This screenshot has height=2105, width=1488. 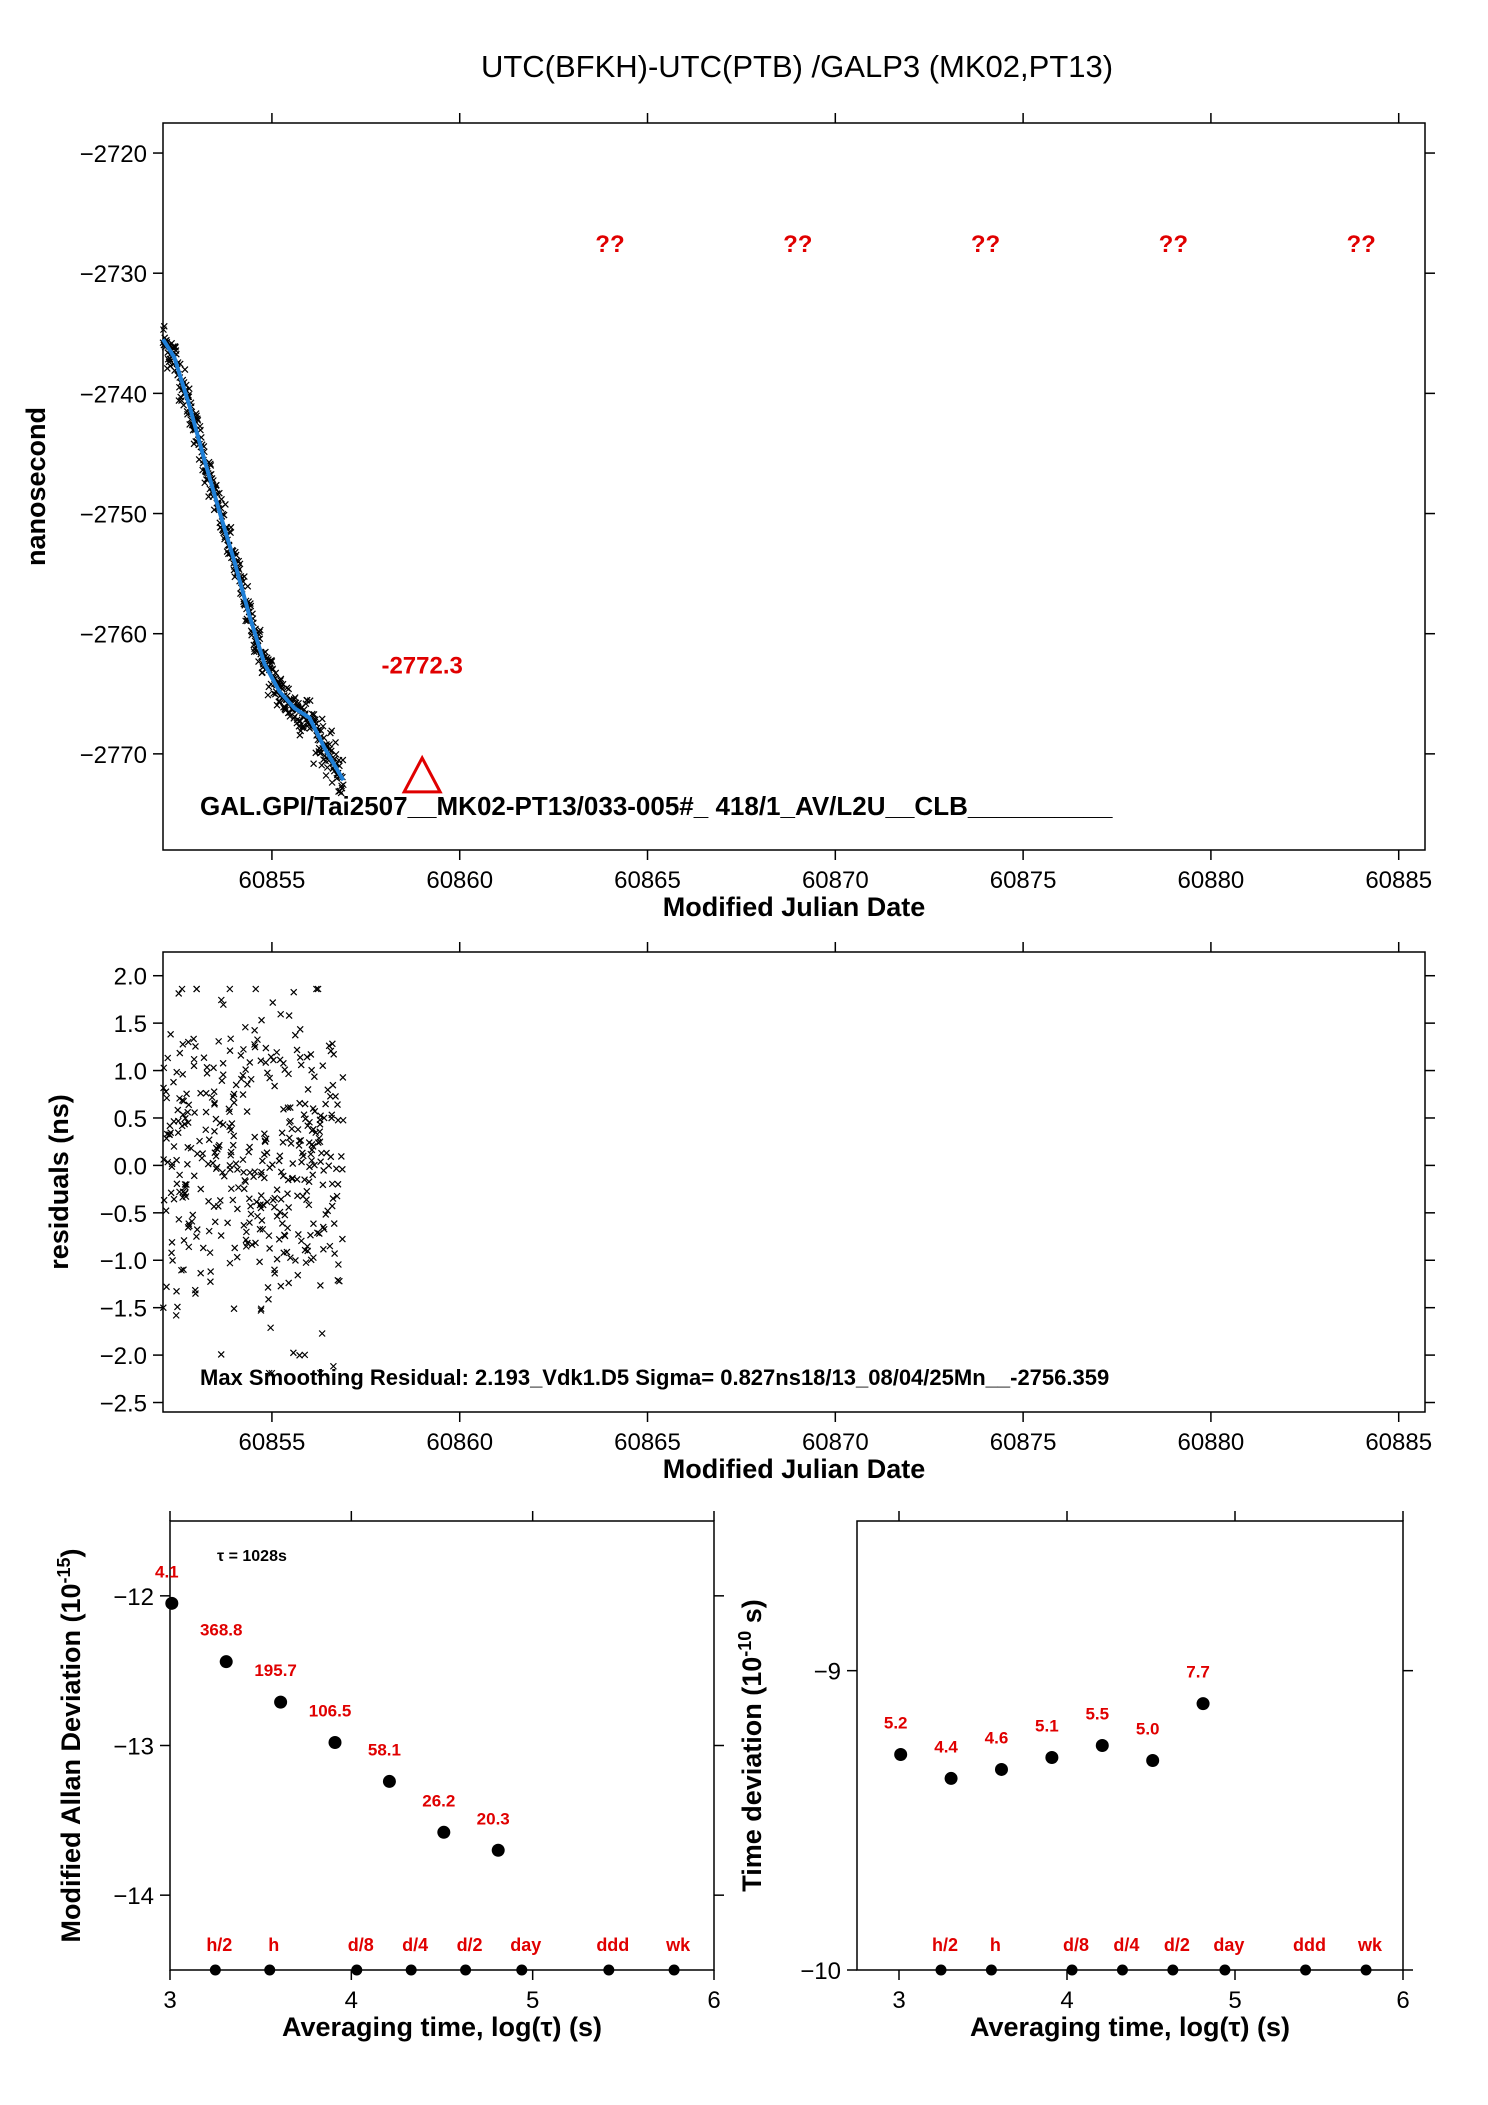 What do you see at coordinates (1097, 1714) in the screenshot?
I see `deviation-value-label: 5.5` at bounding box center [1097, 1714].